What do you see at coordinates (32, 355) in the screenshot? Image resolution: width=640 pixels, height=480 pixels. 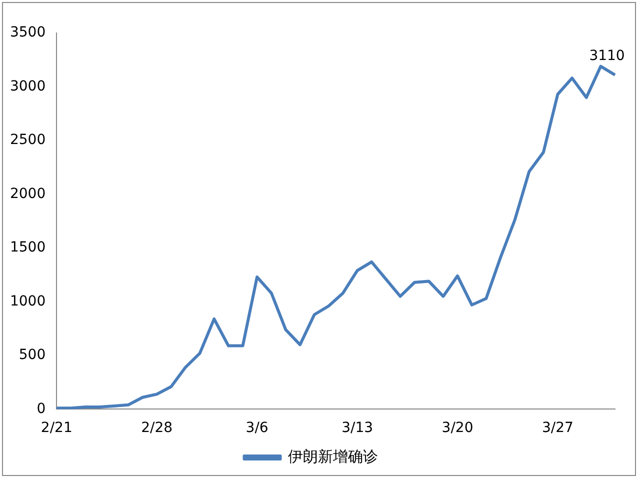 I see `y-tick-label: 500` at bounding box center [32, 355].